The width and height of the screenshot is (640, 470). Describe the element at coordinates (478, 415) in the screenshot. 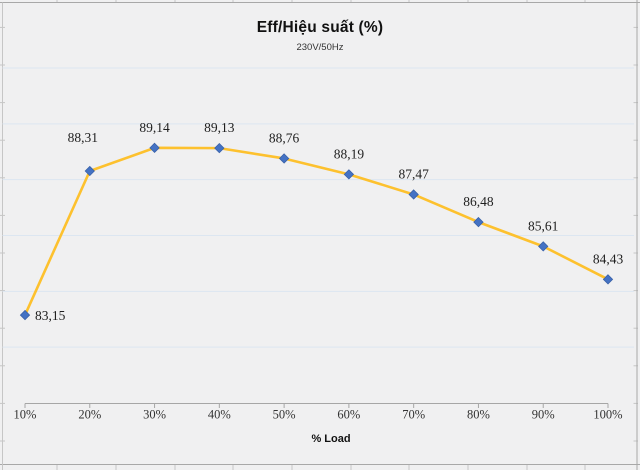

I see `x-axis-tick-label: 80%` at that location.